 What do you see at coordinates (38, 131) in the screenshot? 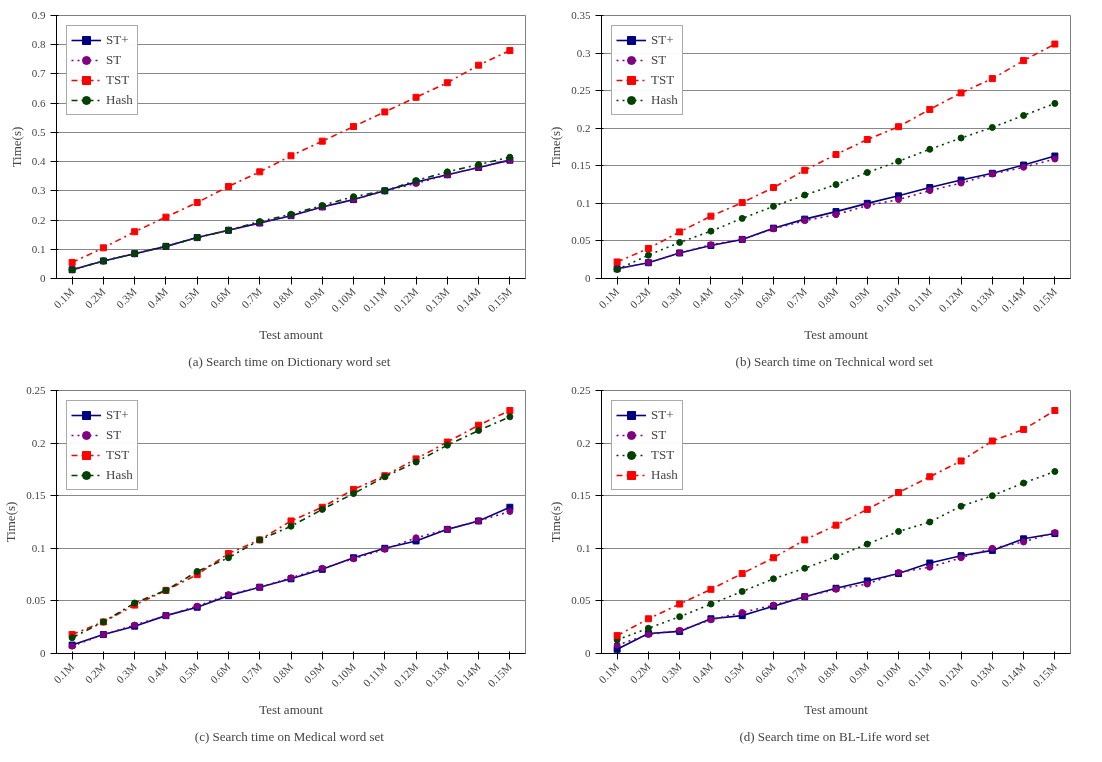
I see `y-tick-label: 0.5` at bounding box center [38, 131].